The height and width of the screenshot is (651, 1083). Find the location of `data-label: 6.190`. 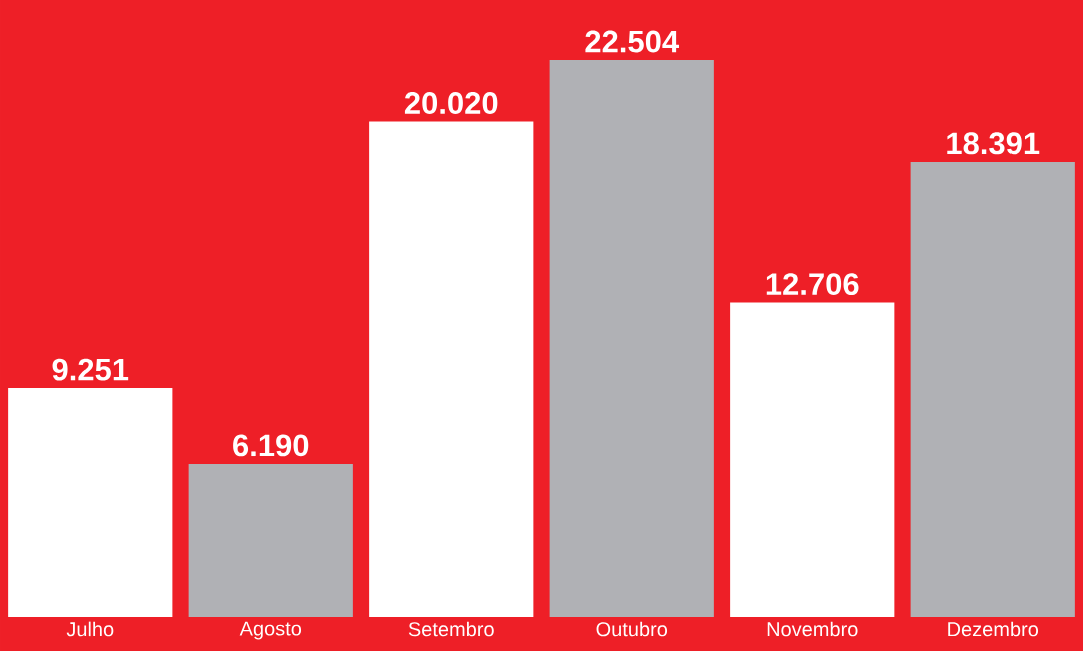

data-label: 6.190 is located at coordinates (271, 445).